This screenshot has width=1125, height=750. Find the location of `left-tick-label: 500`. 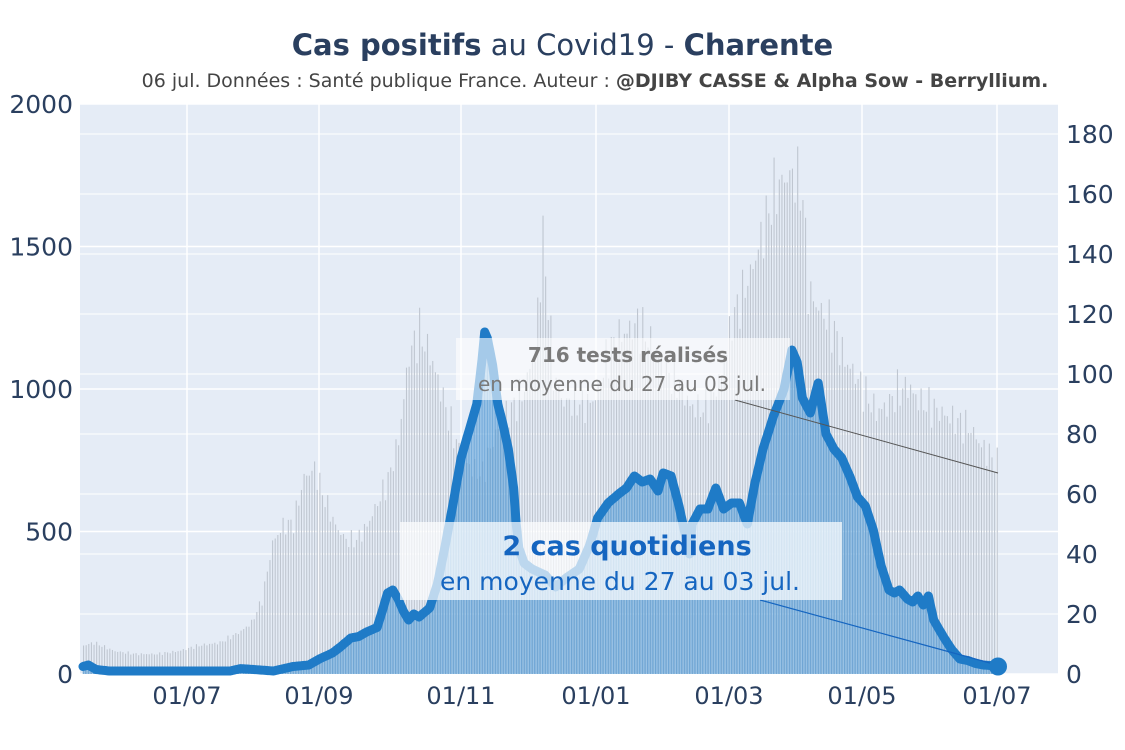

left-tick-label: 500 is located at coordinates (49, 532).